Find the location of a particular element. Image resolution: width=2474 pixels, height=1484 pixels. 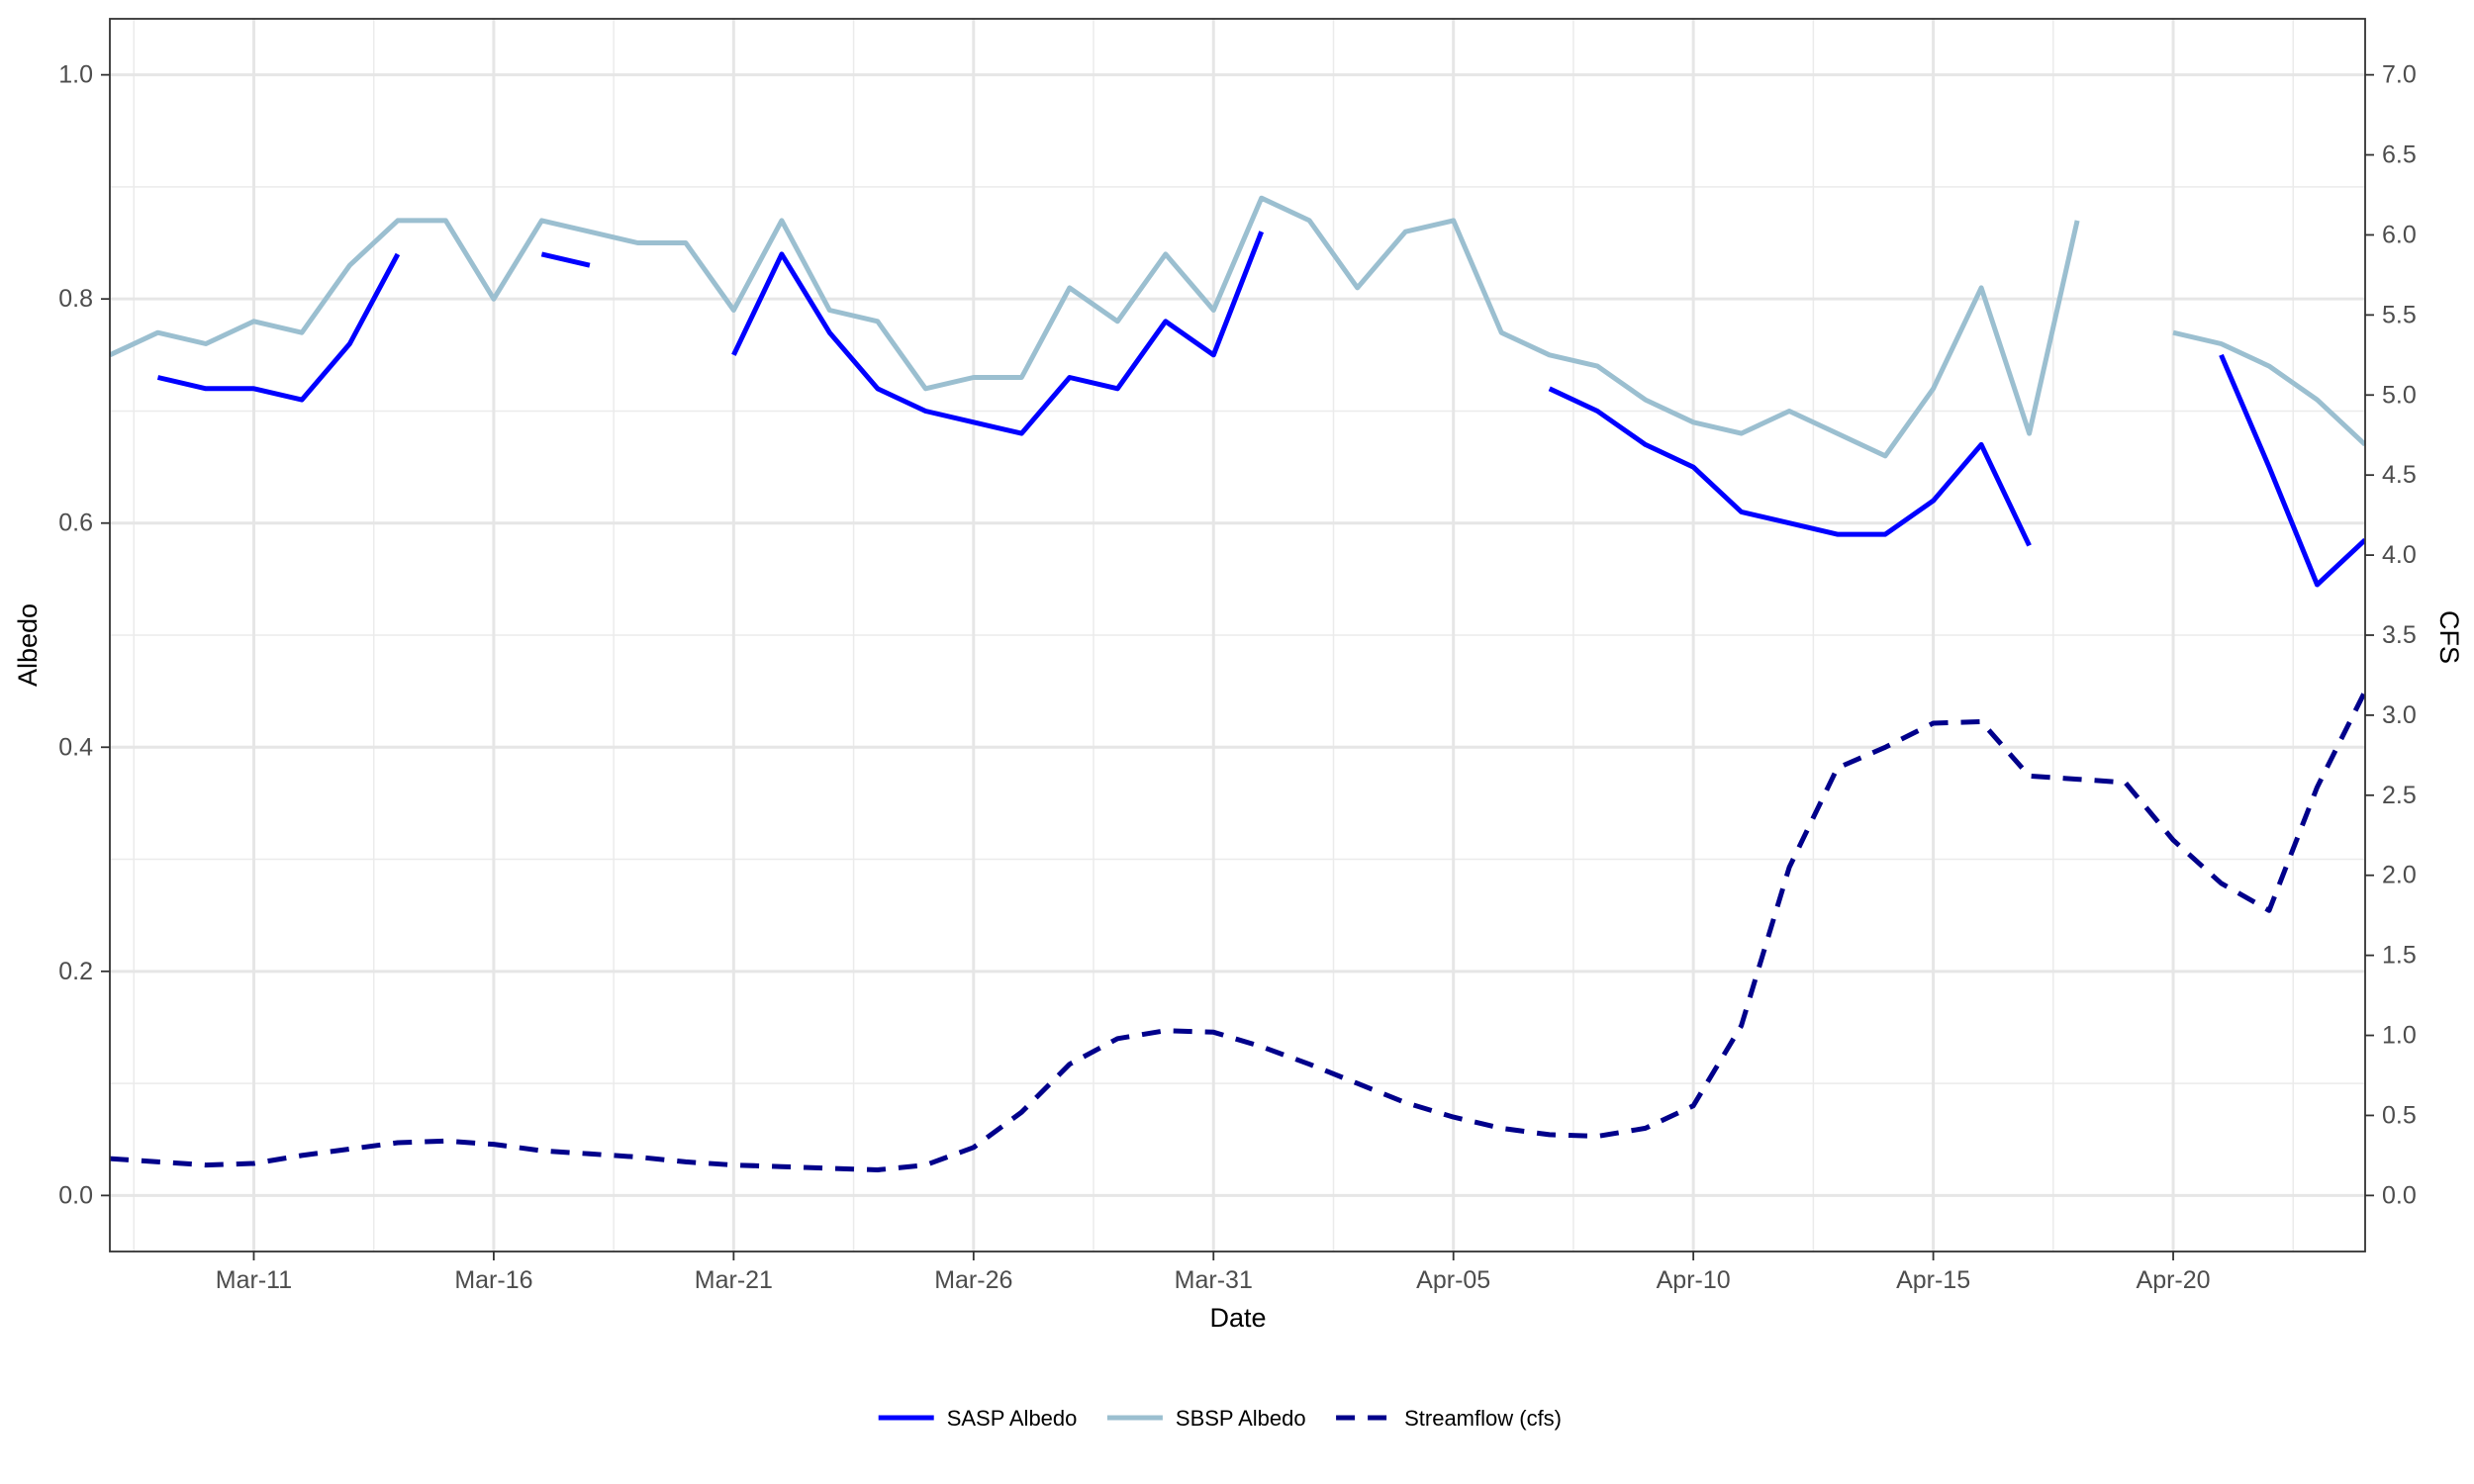

y-right-tick-label: 5.0 is located at coordinates (2400, 395).